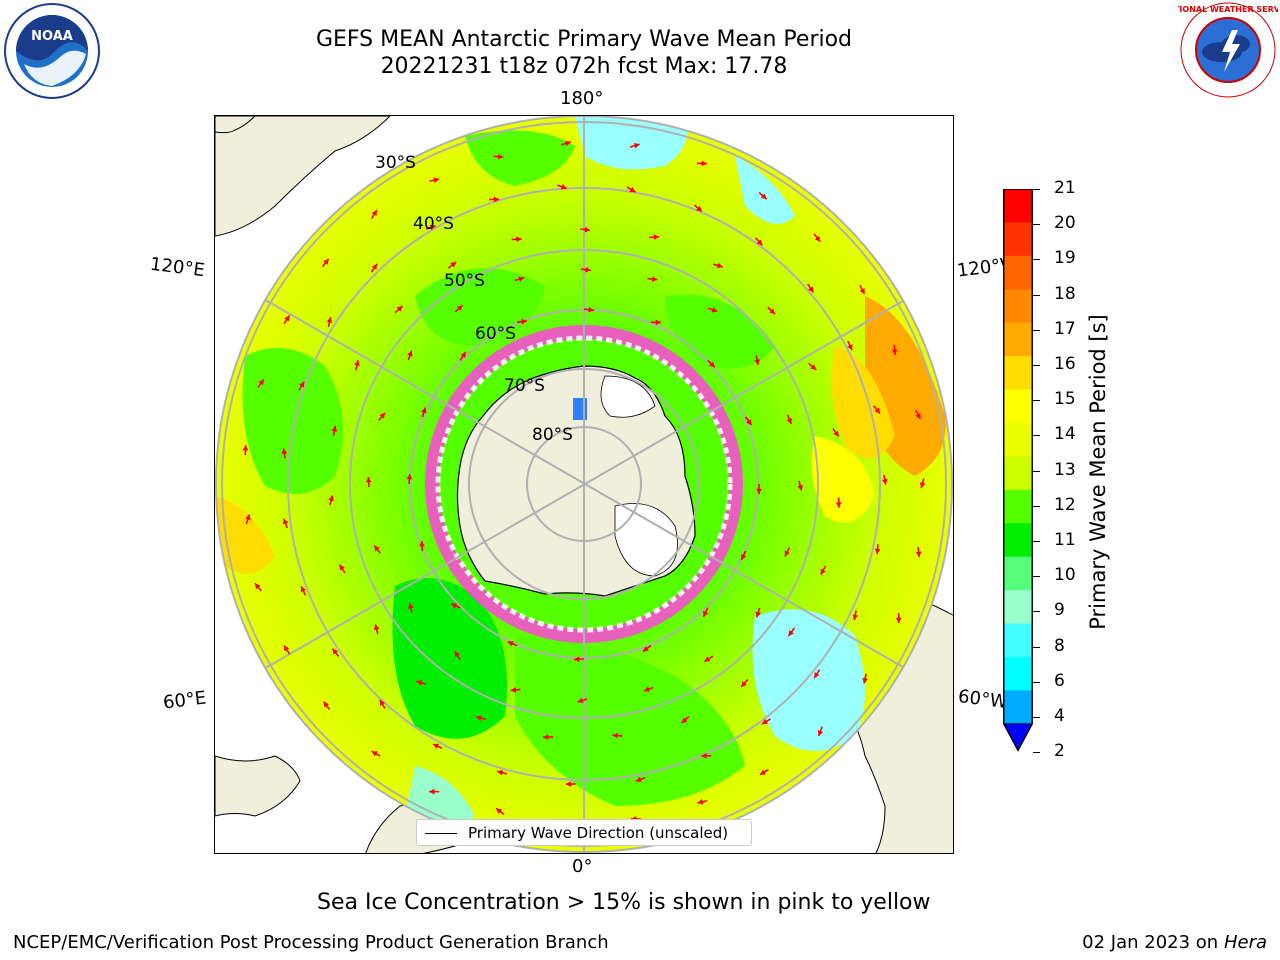 This screenshot has width=1280, height=960. What do you see at coordinates (52, 36) in the screenshot?
I see `noaa-logo-text: NOAA` at bounding box center [52, 36].